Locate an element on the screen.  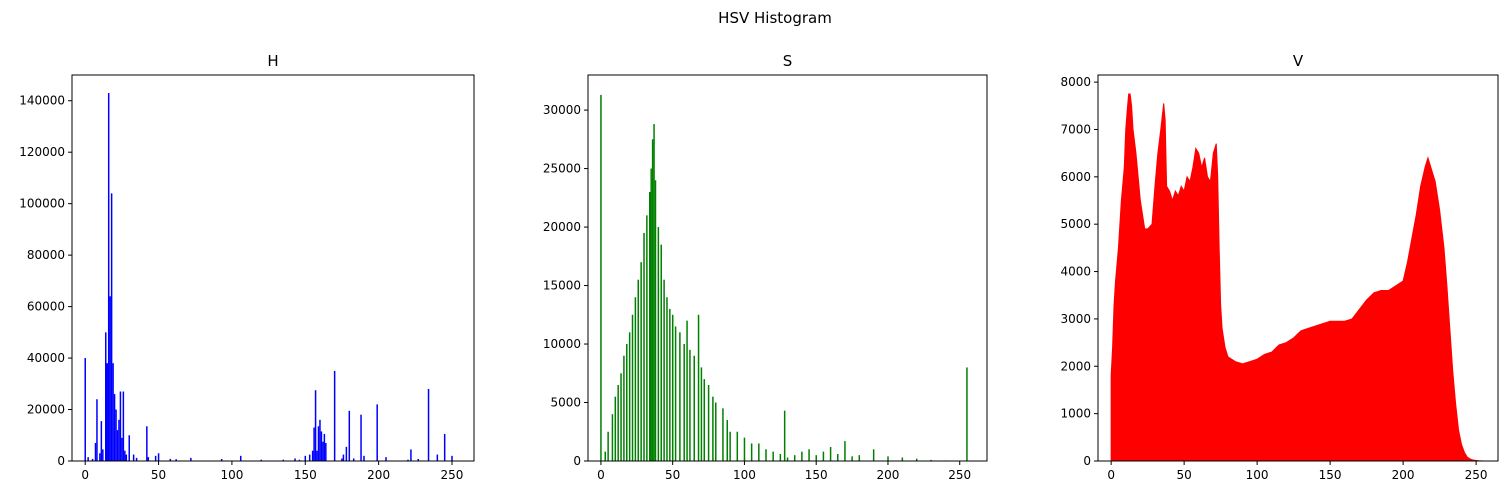
y-tick-label: 1000 is located at coordinates (1075, 414).